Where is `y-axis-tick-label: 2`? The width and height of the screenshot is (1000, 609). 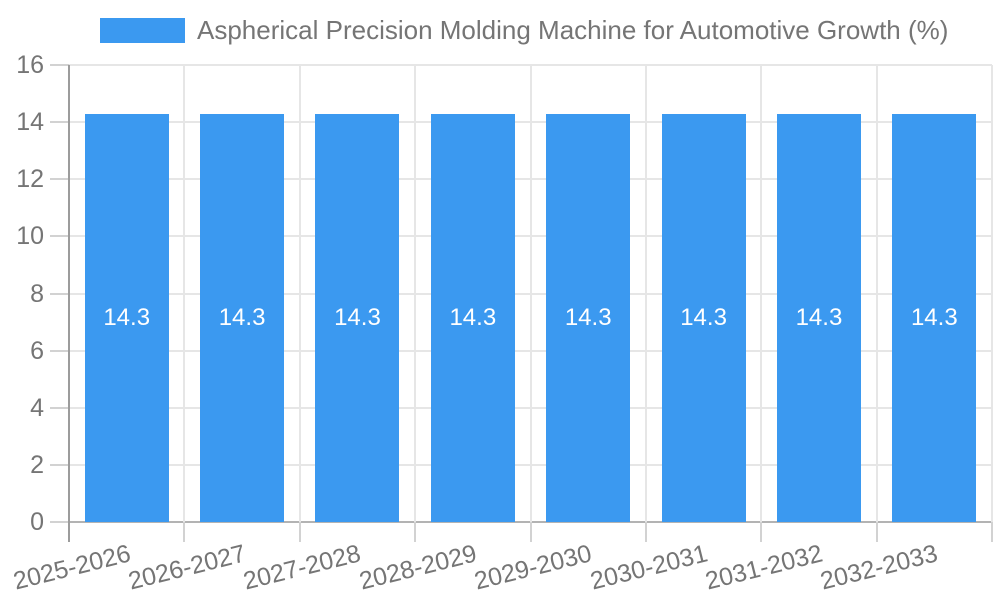
y-axis-tick-label: 2 is located at coordinates (37, 464).